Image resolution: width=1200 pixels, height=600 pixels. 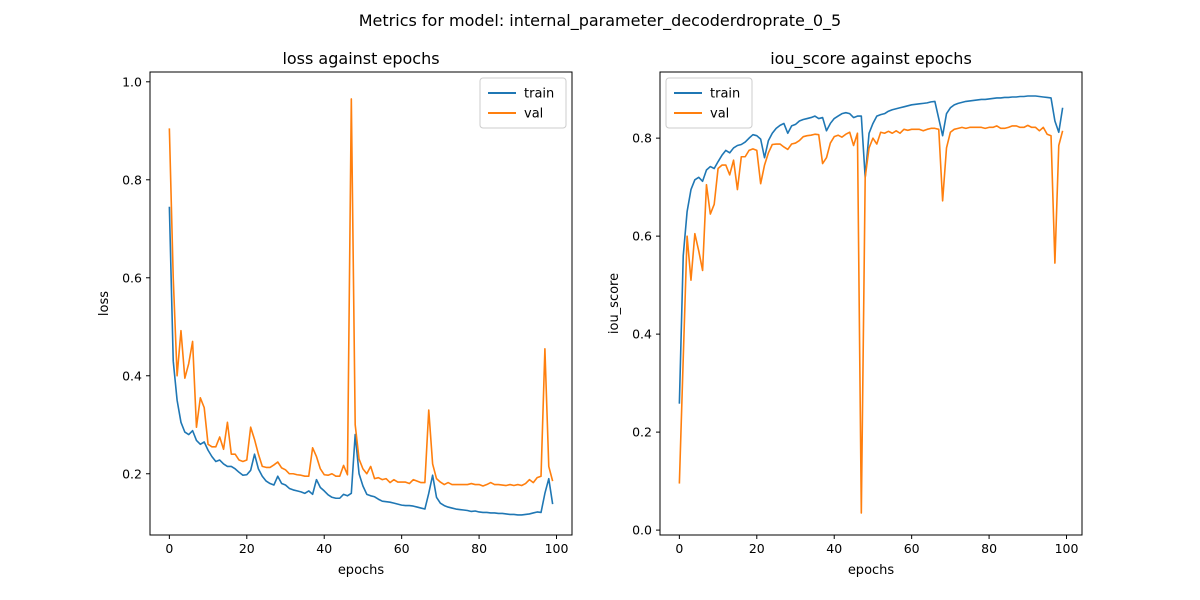 What do you see at coordinates (1067, 548) in the screenshot?
I see `iou-x-tick-label: 100` at bounding box center [1067, 548].